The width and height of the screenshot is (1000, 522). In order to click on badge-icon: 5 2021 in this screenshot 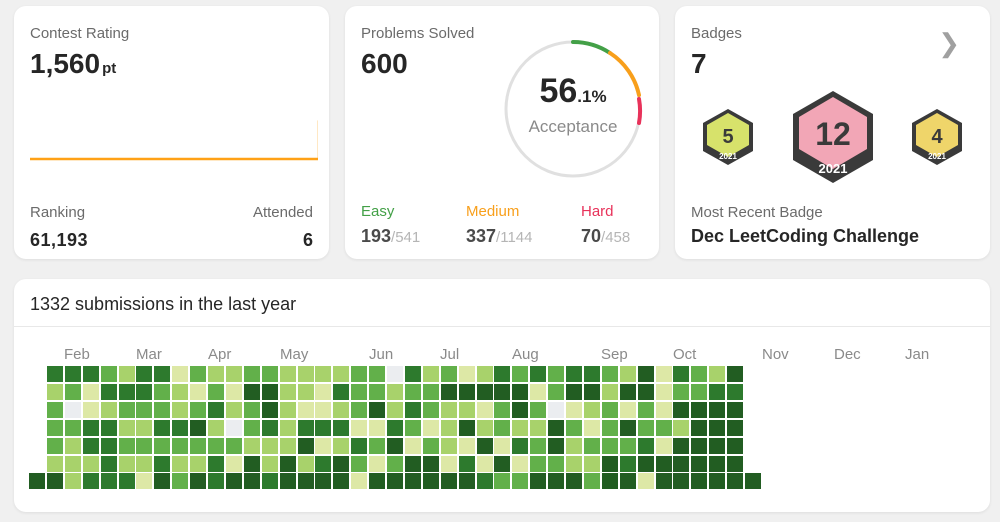, I will do `click(728, 137)`.